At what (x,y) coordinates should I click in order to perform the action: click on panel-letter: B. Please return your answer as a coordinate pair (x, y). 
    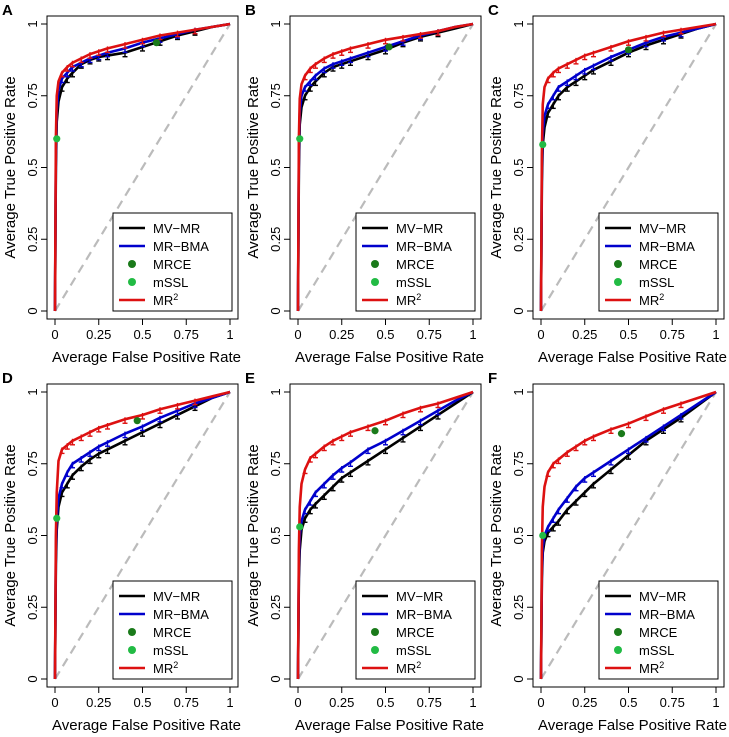
    Looking at the image, I should click on (250, 10).